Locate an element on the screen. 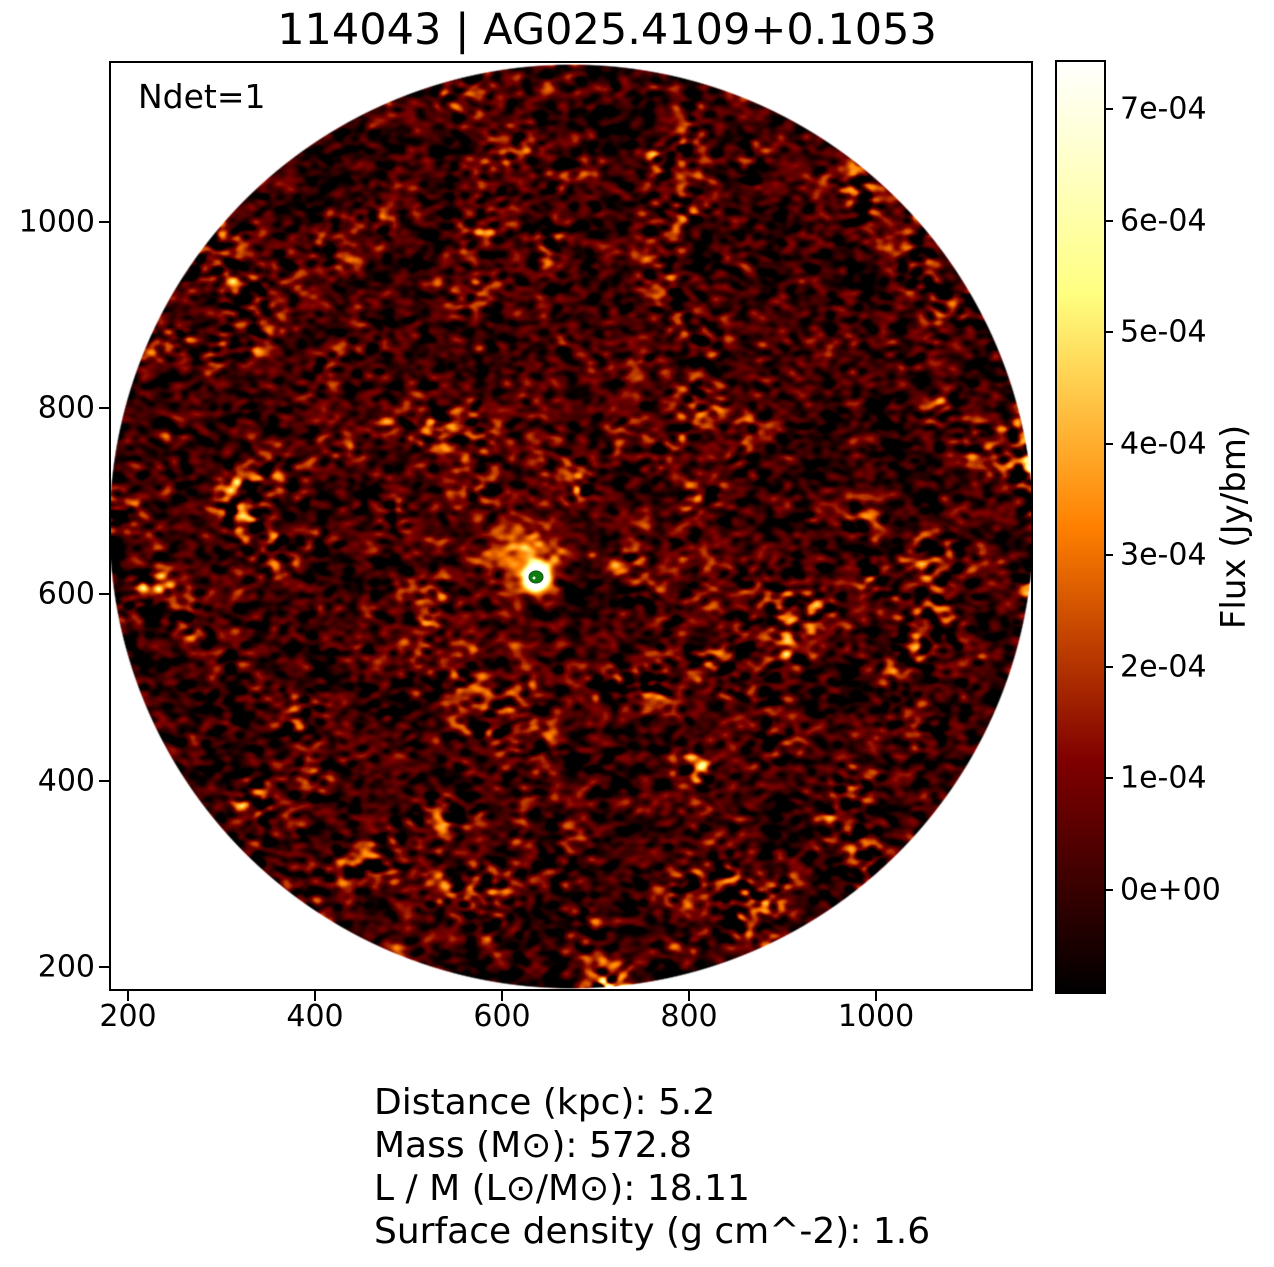 The width and height of the screenshot is (1274, 1267). colorbar-tick-label: 4e-04 is located at coordinates (1163, 444).